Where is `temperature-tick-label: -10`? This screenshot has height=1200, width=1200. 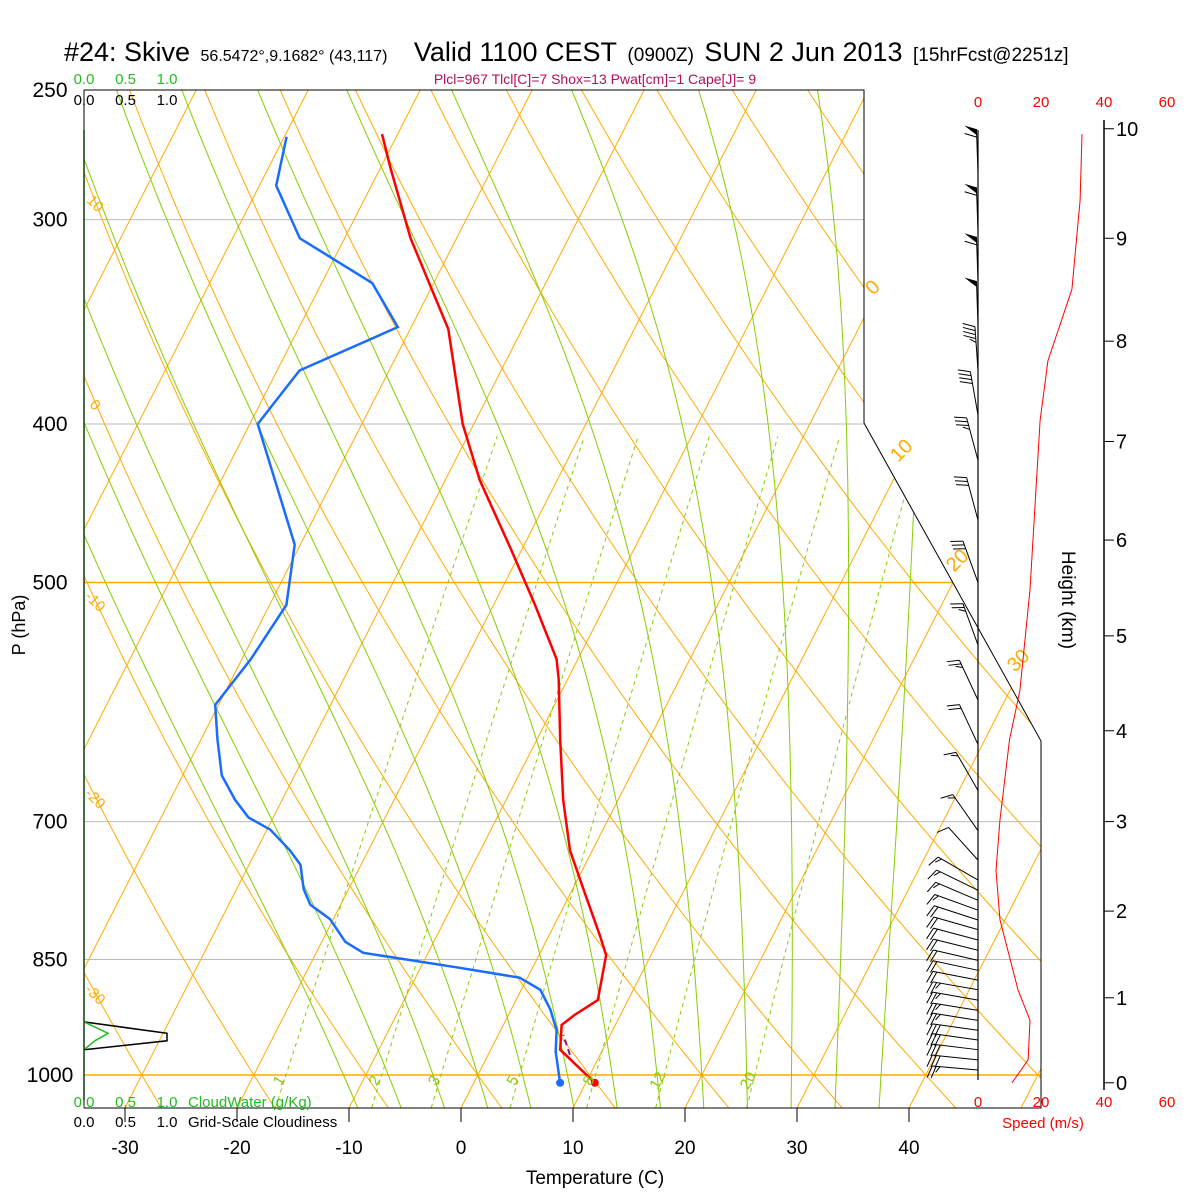 temperature-tick-label: -10 is located at coordinates (348, 1148).